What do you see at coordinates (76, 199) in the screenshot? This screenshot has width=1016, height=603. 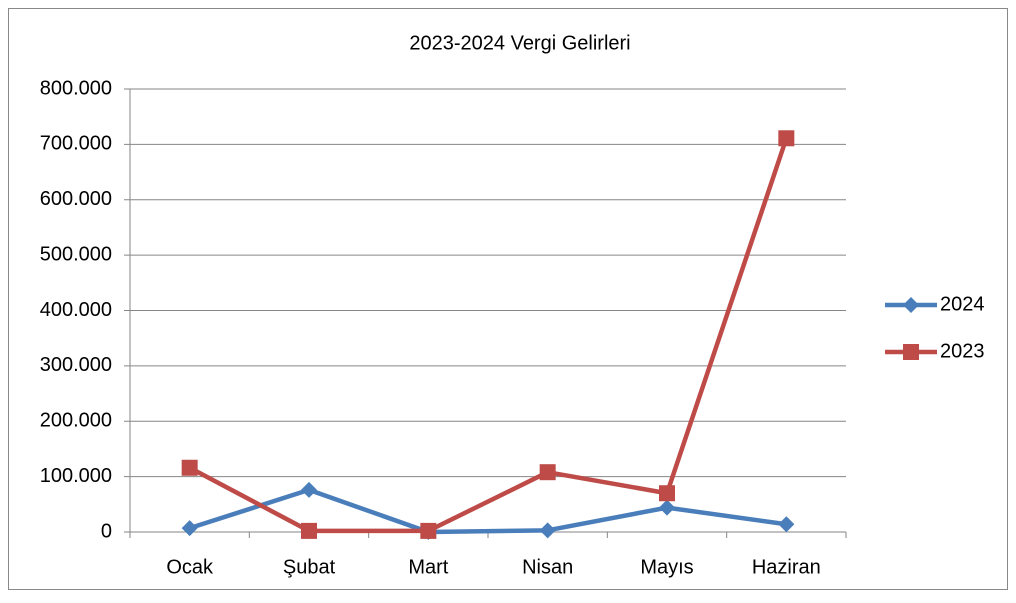 I see `y-tick-label: 600.000` at bounding box center [76, 199].